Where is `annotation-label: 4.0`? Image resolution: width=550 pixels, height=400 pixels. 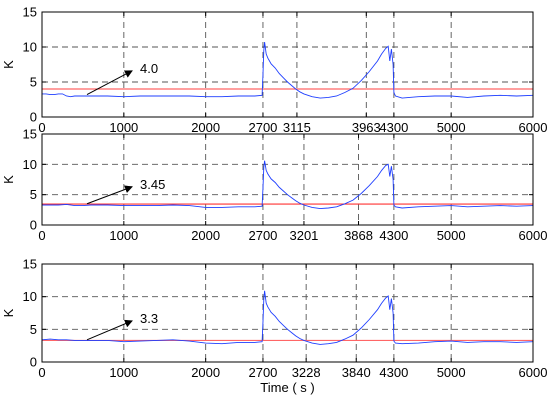
annotation-label: 4.0 is located at coordinates (149, 68).